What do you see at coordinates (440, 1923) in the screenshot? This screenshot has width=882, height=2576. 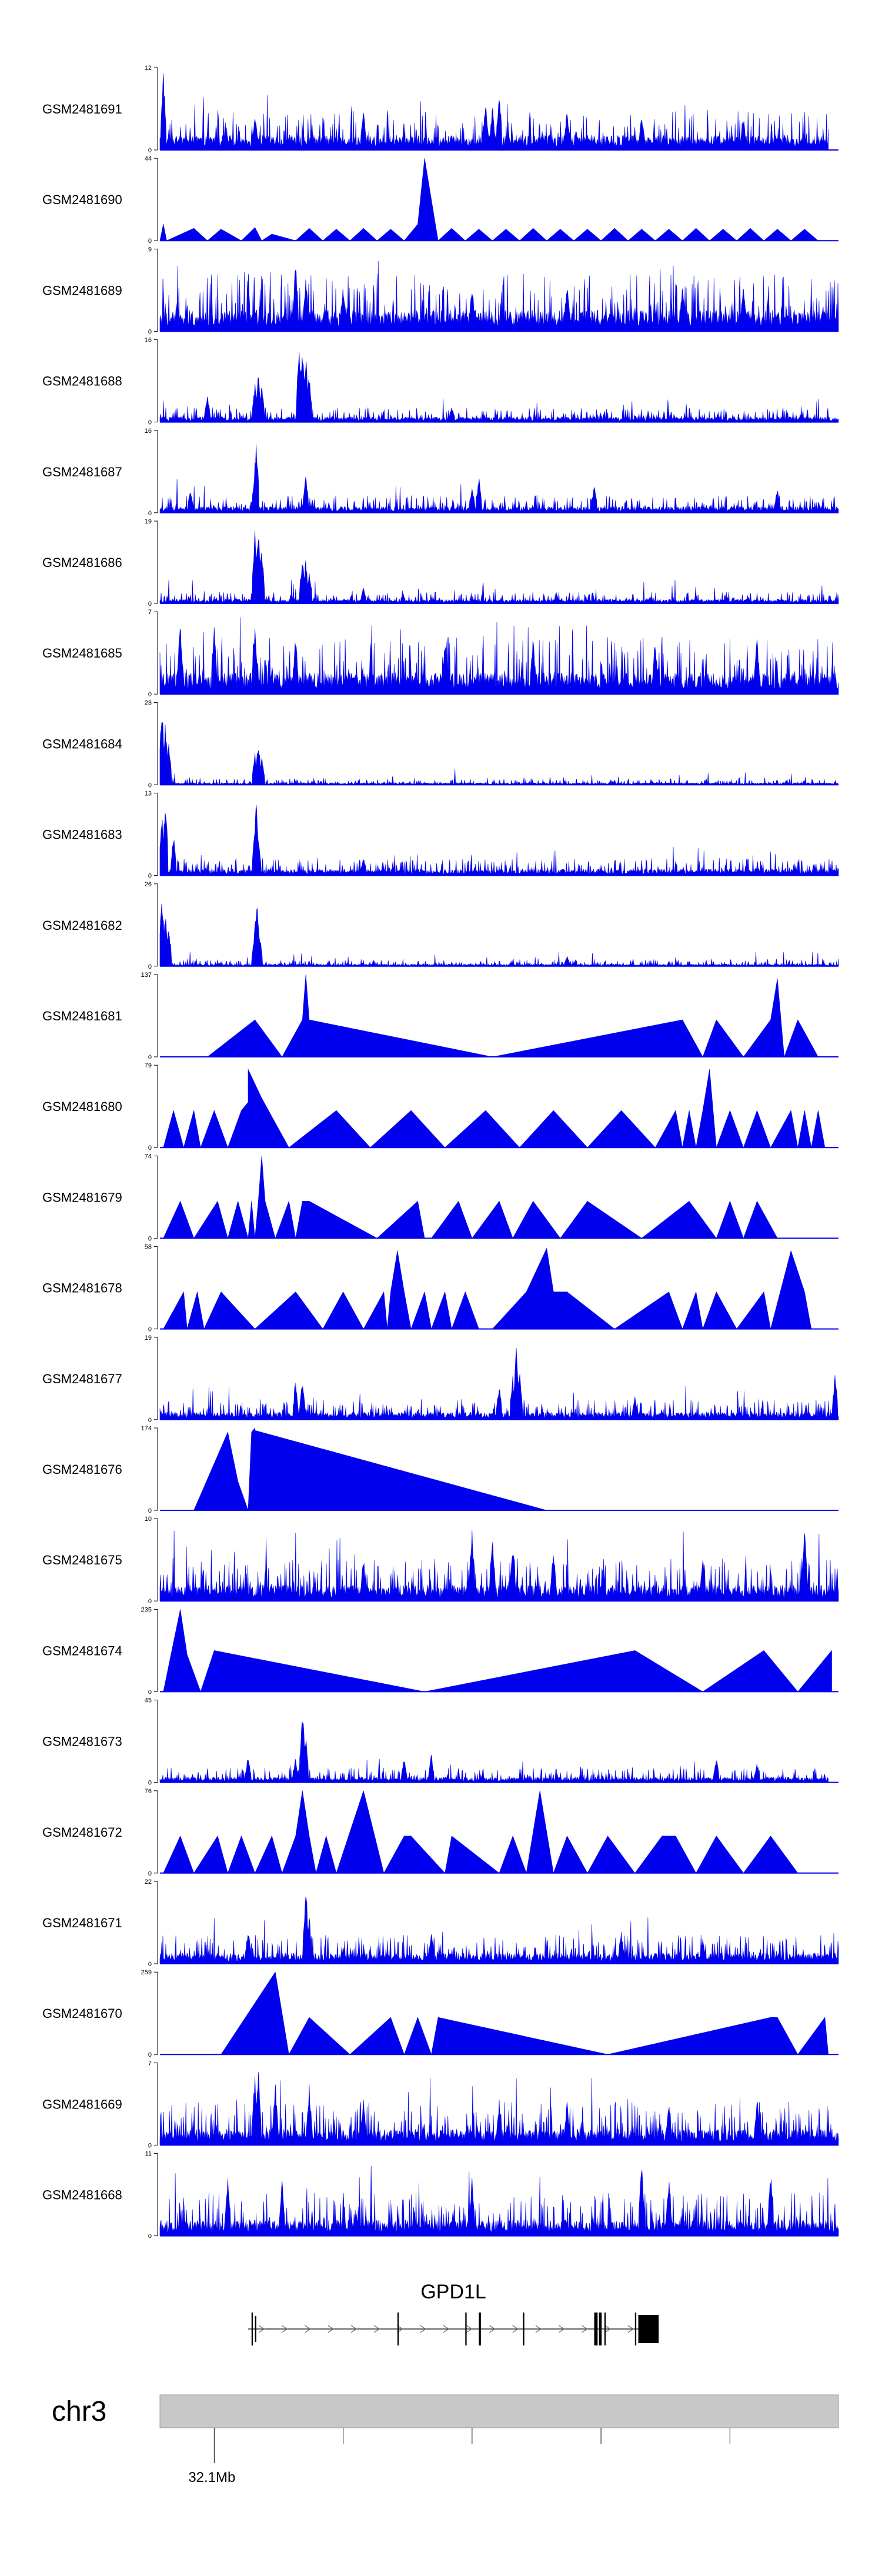 I see `track-GSM2481671: GSM2481671 22 0` at bounding box center [440, 1923].